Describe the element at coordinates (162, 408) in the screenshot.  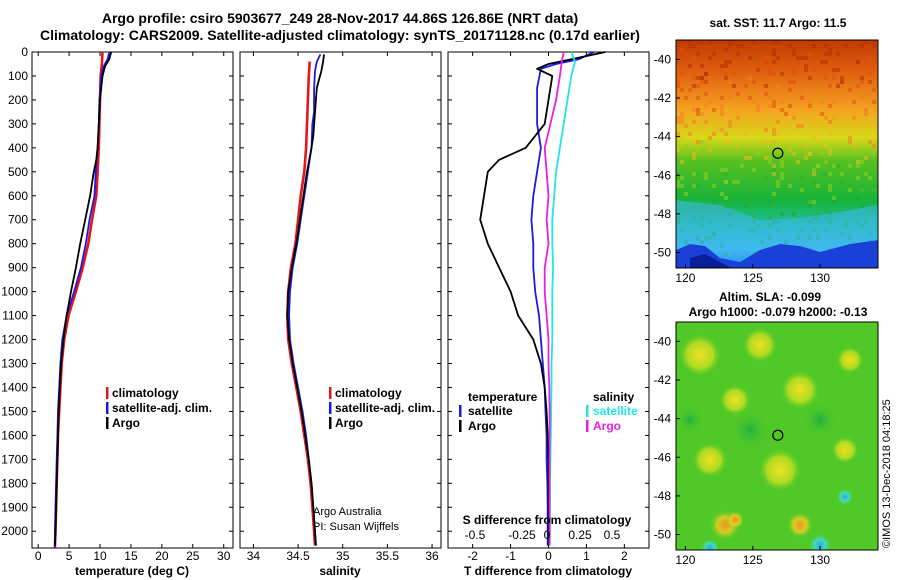
I see `legend-label: satellite-adj. clim.` at that location.